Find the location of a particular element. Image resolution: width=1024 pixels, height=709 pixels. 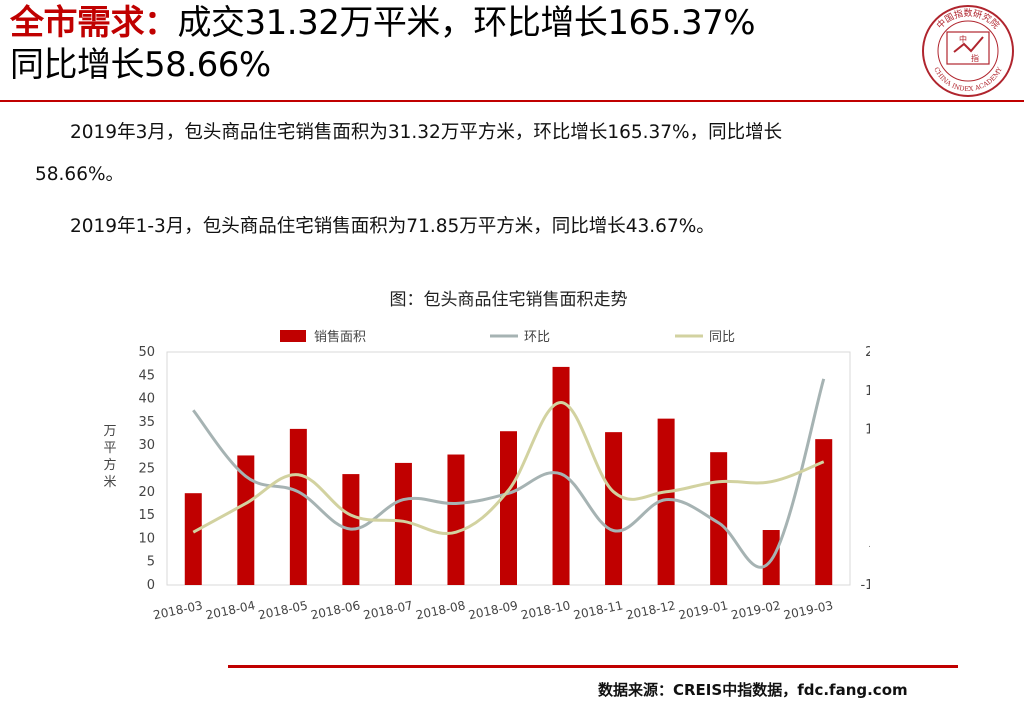

y-axis-label: 万平方米 is located at coordinates (109, 457).